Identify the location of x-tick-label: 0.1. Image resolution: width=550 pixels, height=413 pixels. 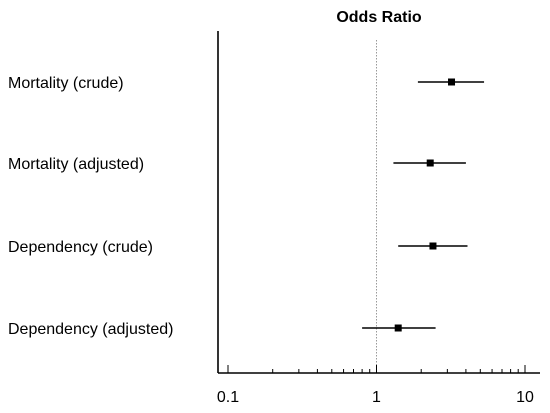
(228, 397).